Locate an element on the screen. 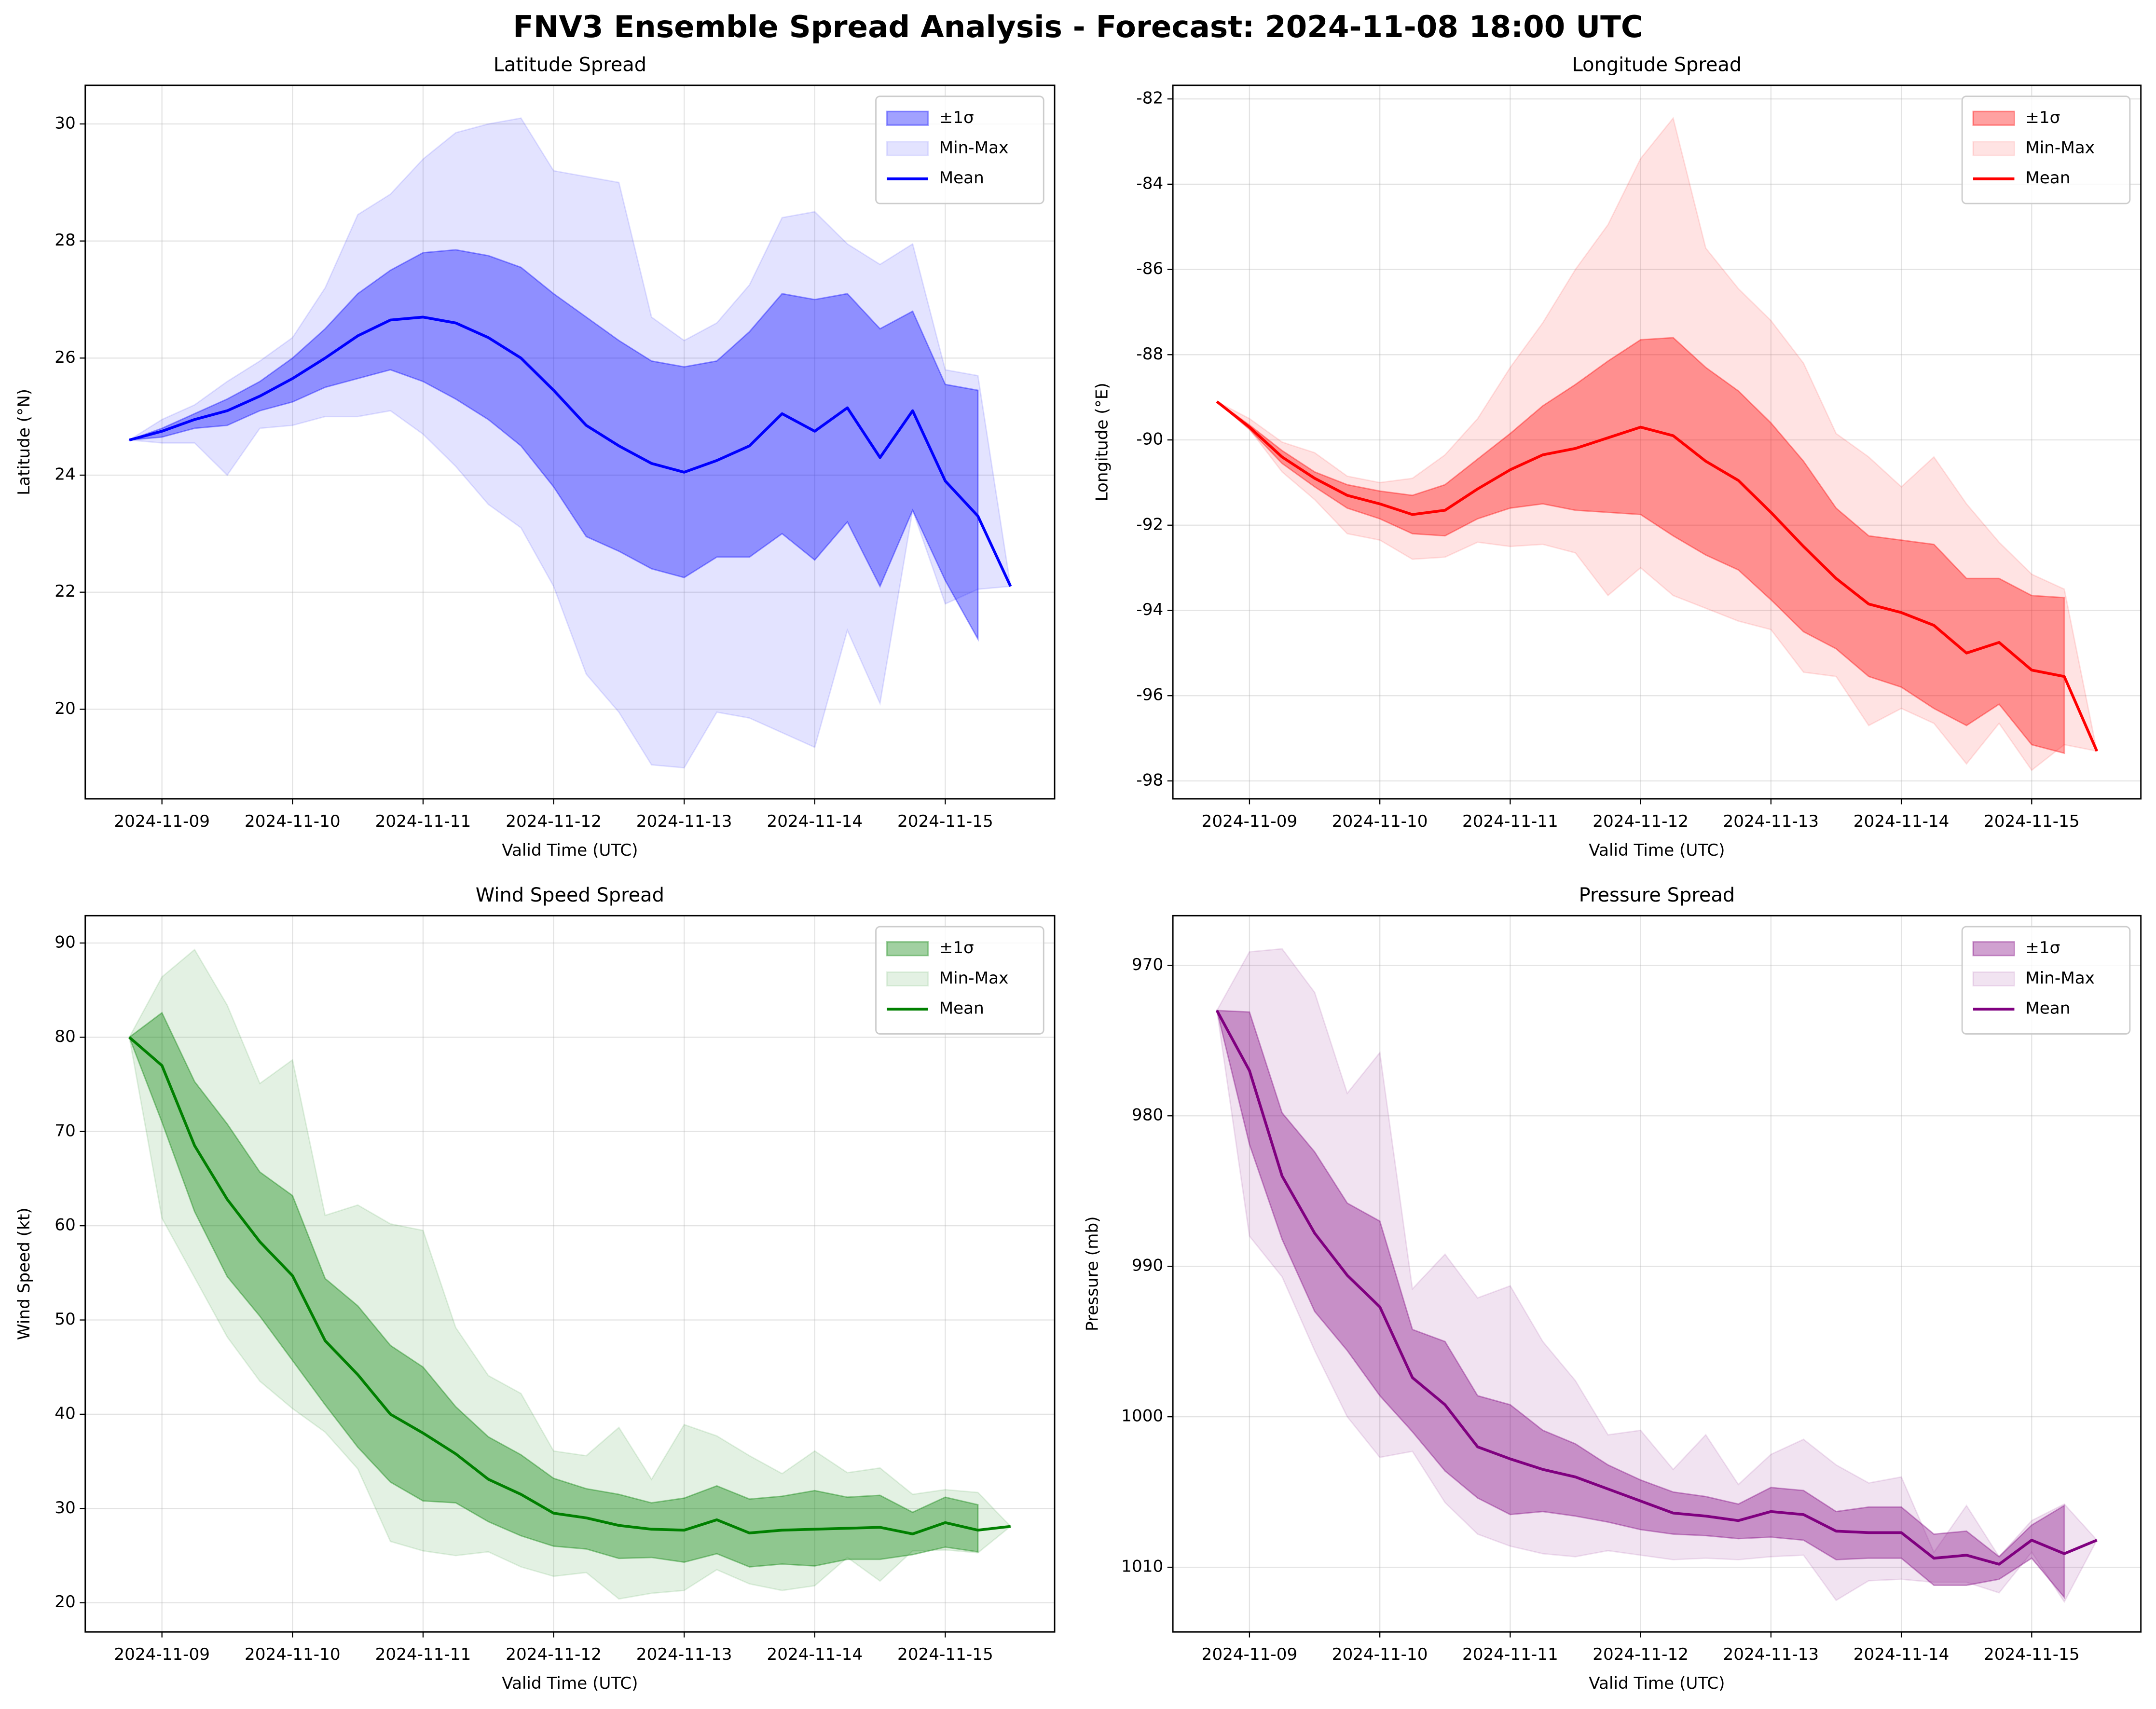 The width and height of the screenshot is (2156, 1709). y-axis-label: Pressure (mb) is located at coordinates (1092, 1274).